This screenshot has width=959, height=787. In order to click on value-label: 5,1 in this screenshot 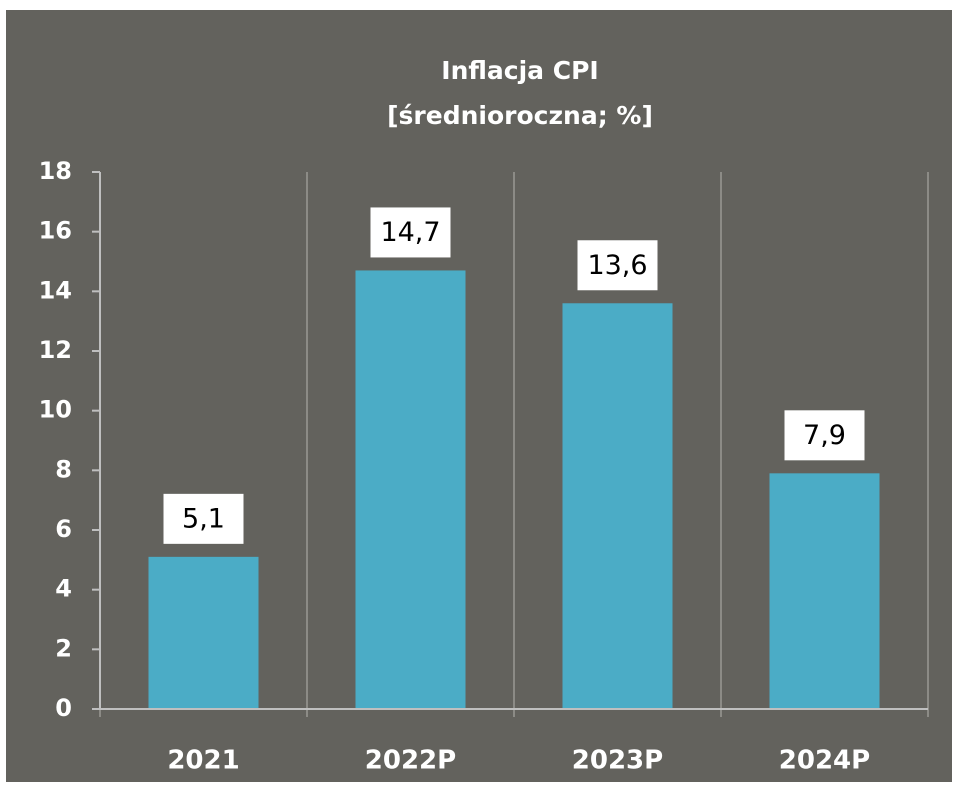, I will do `click(203, 518)`.